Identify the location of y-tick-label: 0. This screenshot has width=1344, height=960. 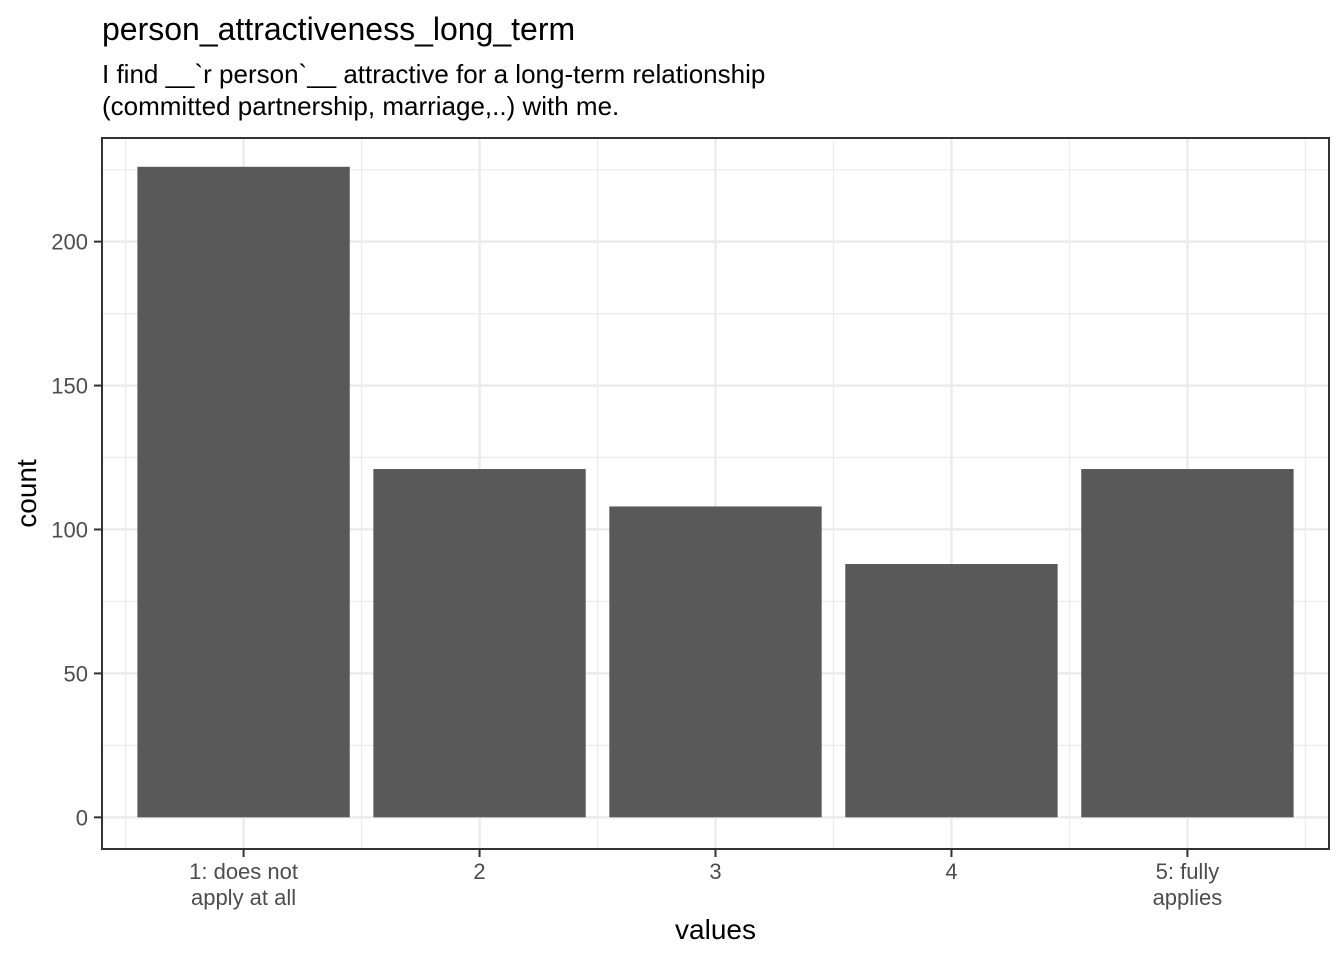
(82, 817).